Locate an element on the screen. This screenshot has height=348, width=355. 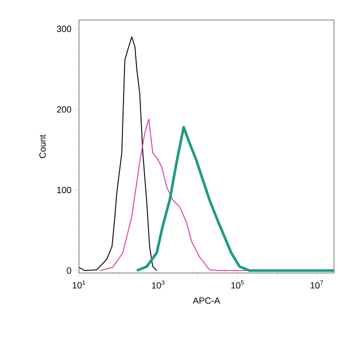
x-tick-label: 10$^{1}$ is located at coordinates (79, 284).